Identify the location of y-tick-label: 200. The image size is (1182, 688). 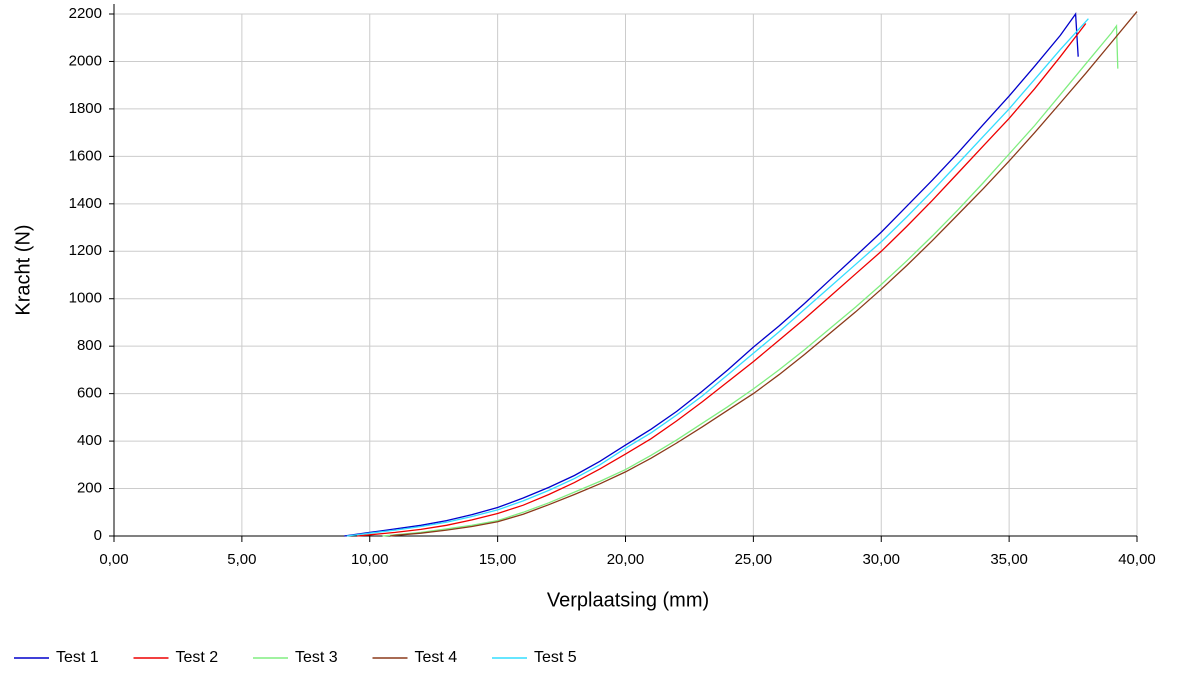
(89, 488).